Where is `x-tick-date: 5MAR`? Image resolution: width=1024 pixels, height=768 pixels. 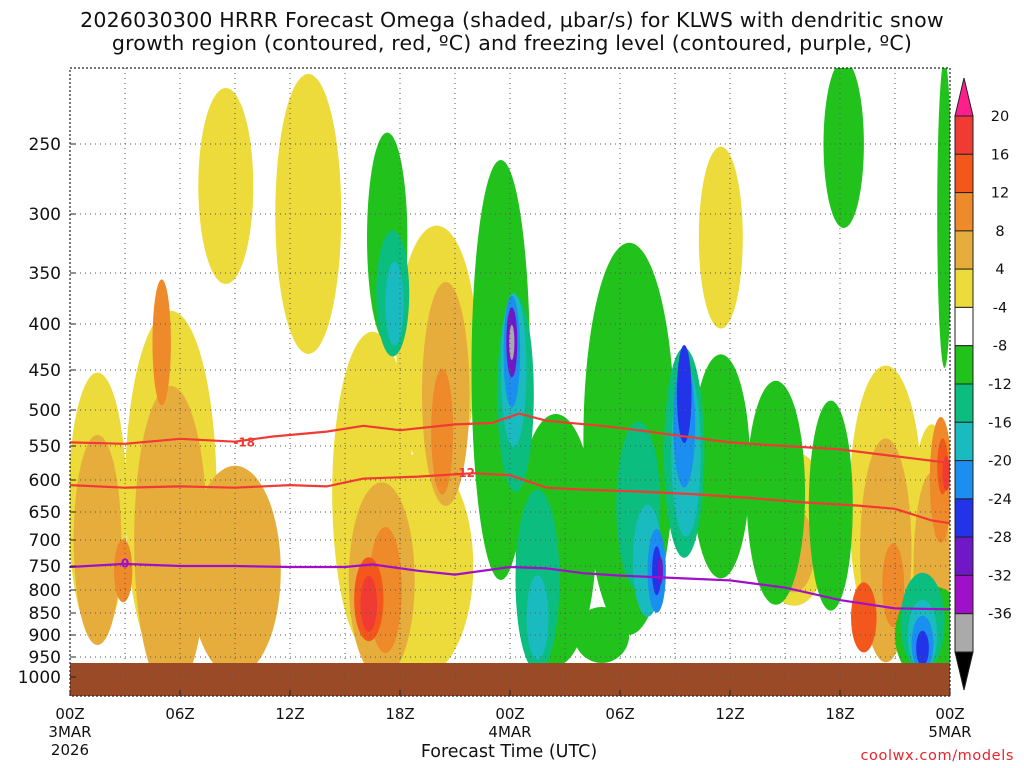
x-tick-date: 5MAR is located at coordinates (949, 732).